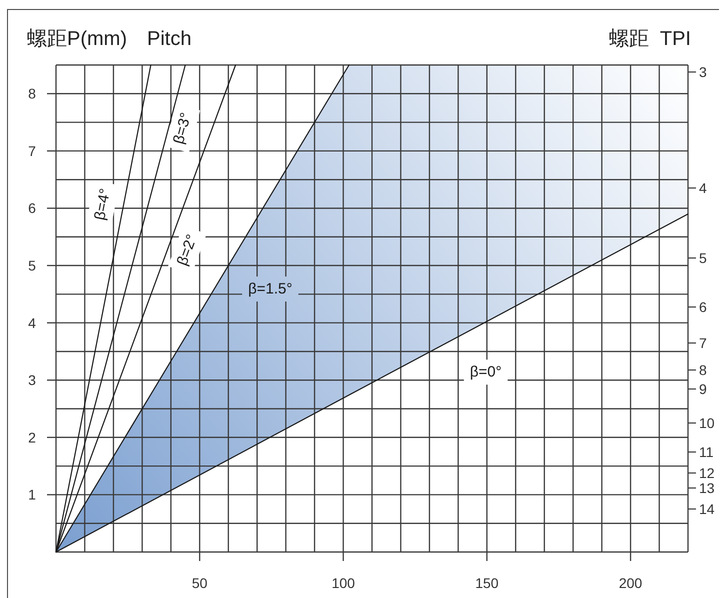 The width and height of the screenshot is (726, 598). What do you see at coordinates (32, 494) in the screenshot?
I see `y-tick-label: 1` at bounding box center [32, 494].